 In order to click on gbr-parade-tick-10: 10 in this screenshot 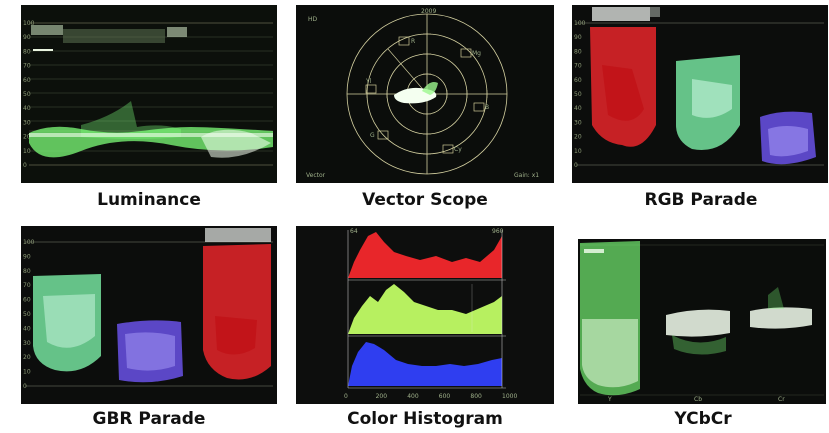, I will do `click(27, 372)`.